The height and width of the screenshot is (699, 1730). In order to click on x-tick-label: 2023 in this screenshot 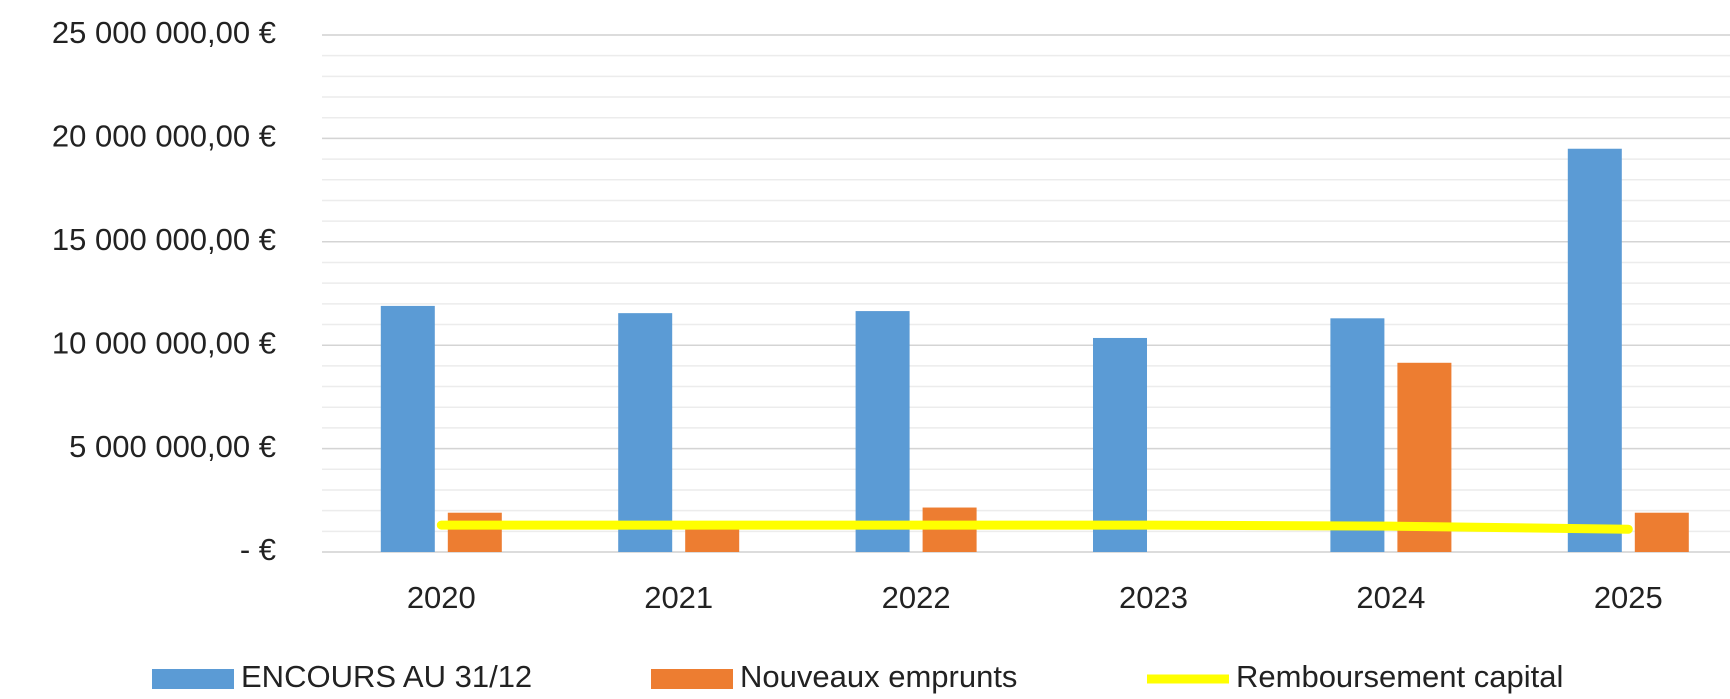, I will do `click(1153, 597)`.